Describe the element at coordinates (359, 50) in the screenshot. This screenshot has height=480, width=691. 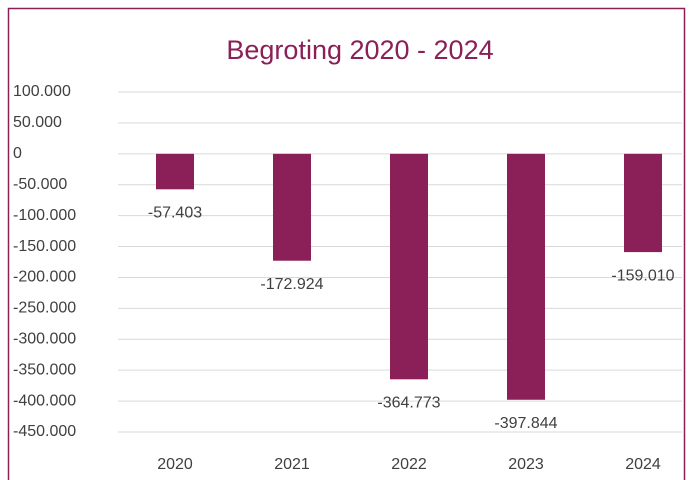
I see `chart-title: Begroting 2020 - 2024` at that location.